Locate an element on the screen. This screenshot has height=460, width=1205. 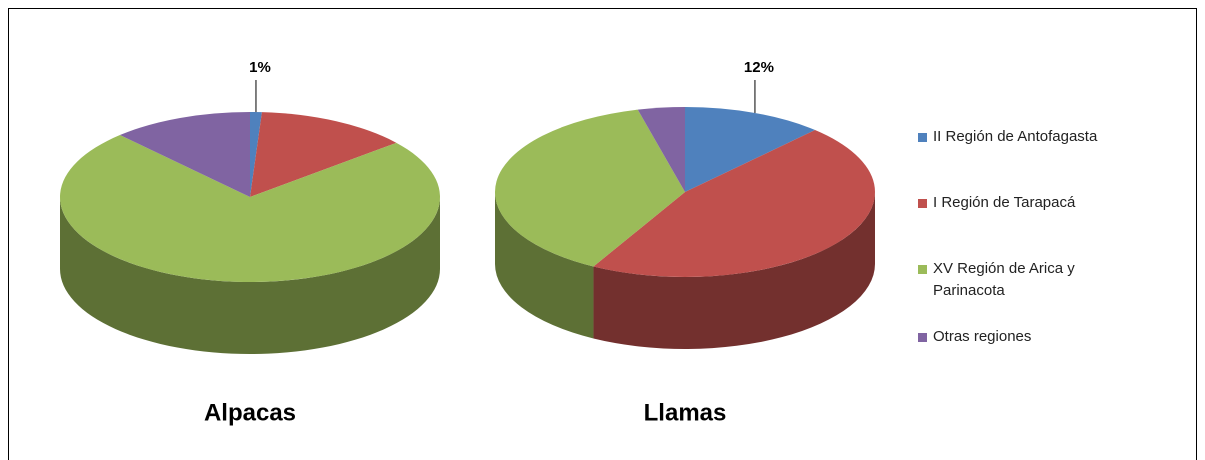
data-label: 1% is located at coordinates (260, 67).